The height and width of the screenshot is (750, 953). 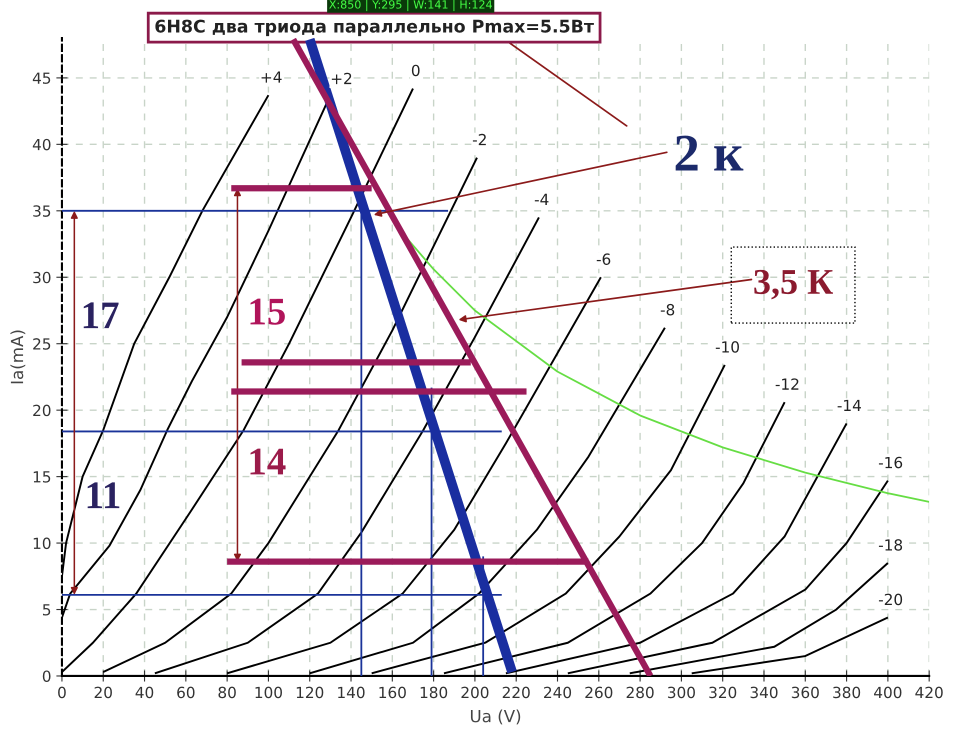 What do you see at coordinates (410, 6) in the screenshot?
I see `text: X:850 | Y:295 | W:141 | H:124` at bounding box center [410, 6].